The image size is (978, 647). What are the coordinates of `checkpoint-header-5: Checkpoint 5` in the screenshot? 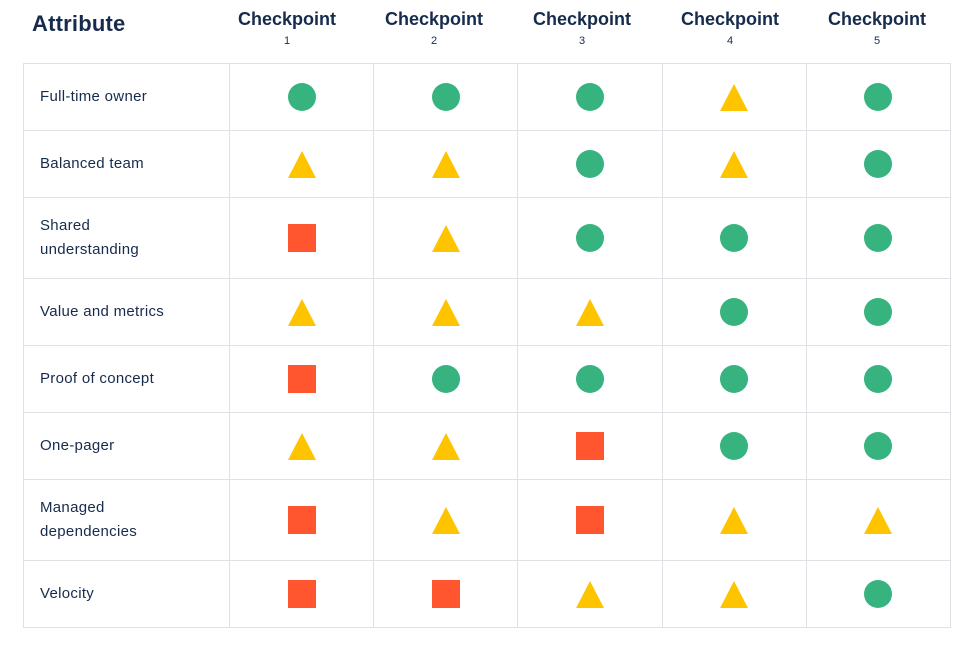 It's located at (877, 27).